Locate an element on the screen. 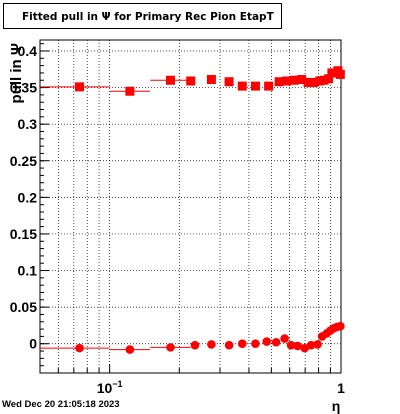 The width and height of the screenshot is (400, 414). x-tick-label: 1 is located at coordinates (341, 388).